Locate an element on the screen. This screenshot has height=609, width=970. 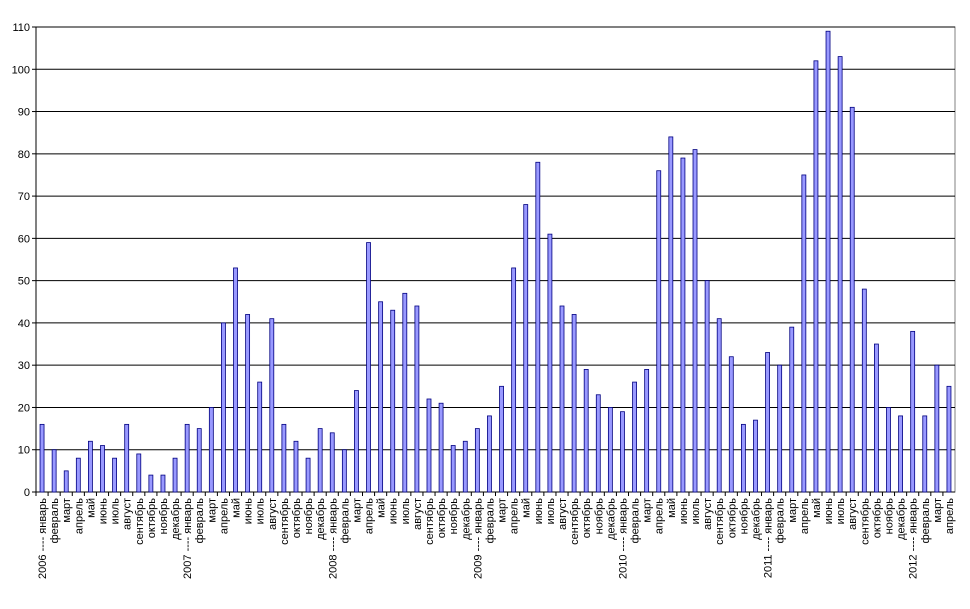
y-tick-label: 90 is located at coordinates (24, 113).